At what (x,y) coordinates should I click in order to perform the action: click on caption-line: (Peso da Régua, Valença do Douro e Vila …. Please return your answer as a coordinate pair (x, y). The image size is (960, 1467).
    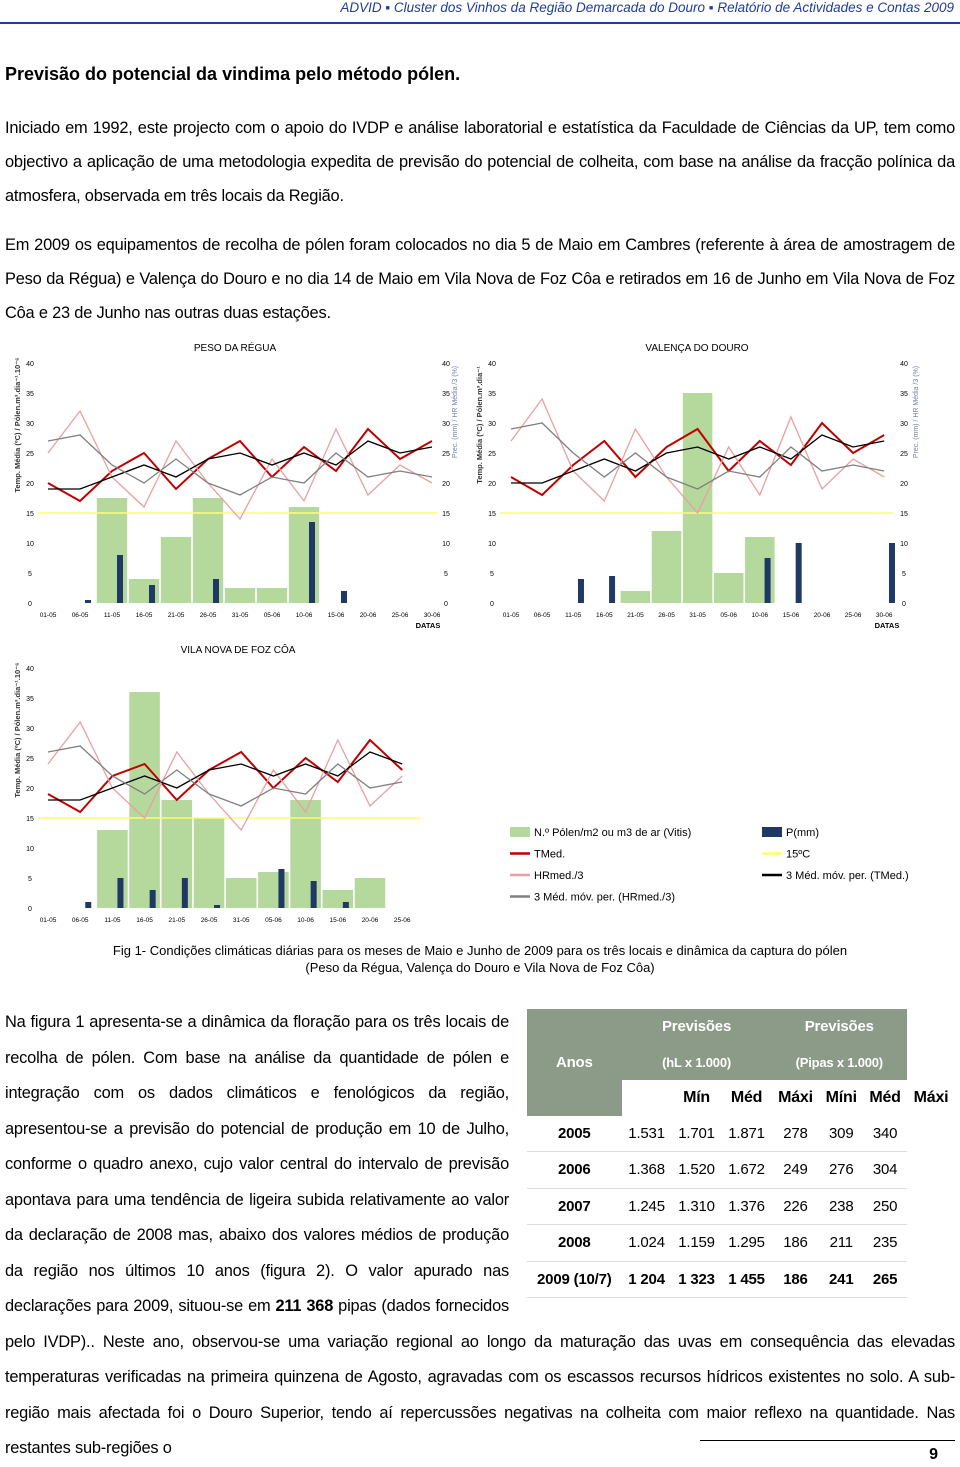
    Looking at the image, I should click on (480, 967).